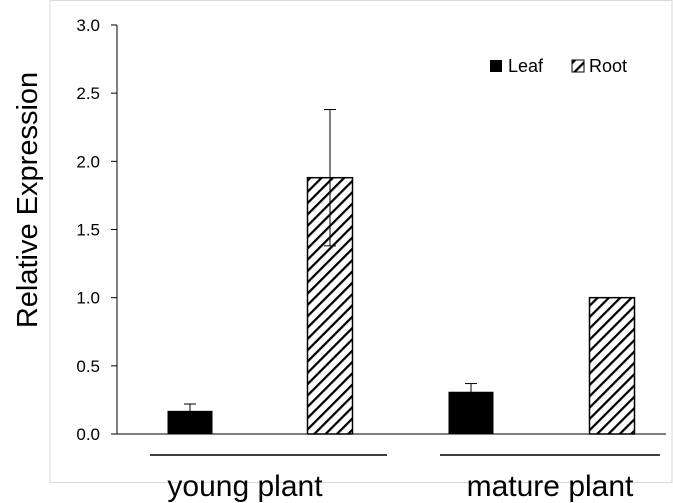 The image size is (673, 503). What do you see at coordinates (612, 365) in the screenshot?
I see `bar-root-mature` at bounding box center [612, 365].